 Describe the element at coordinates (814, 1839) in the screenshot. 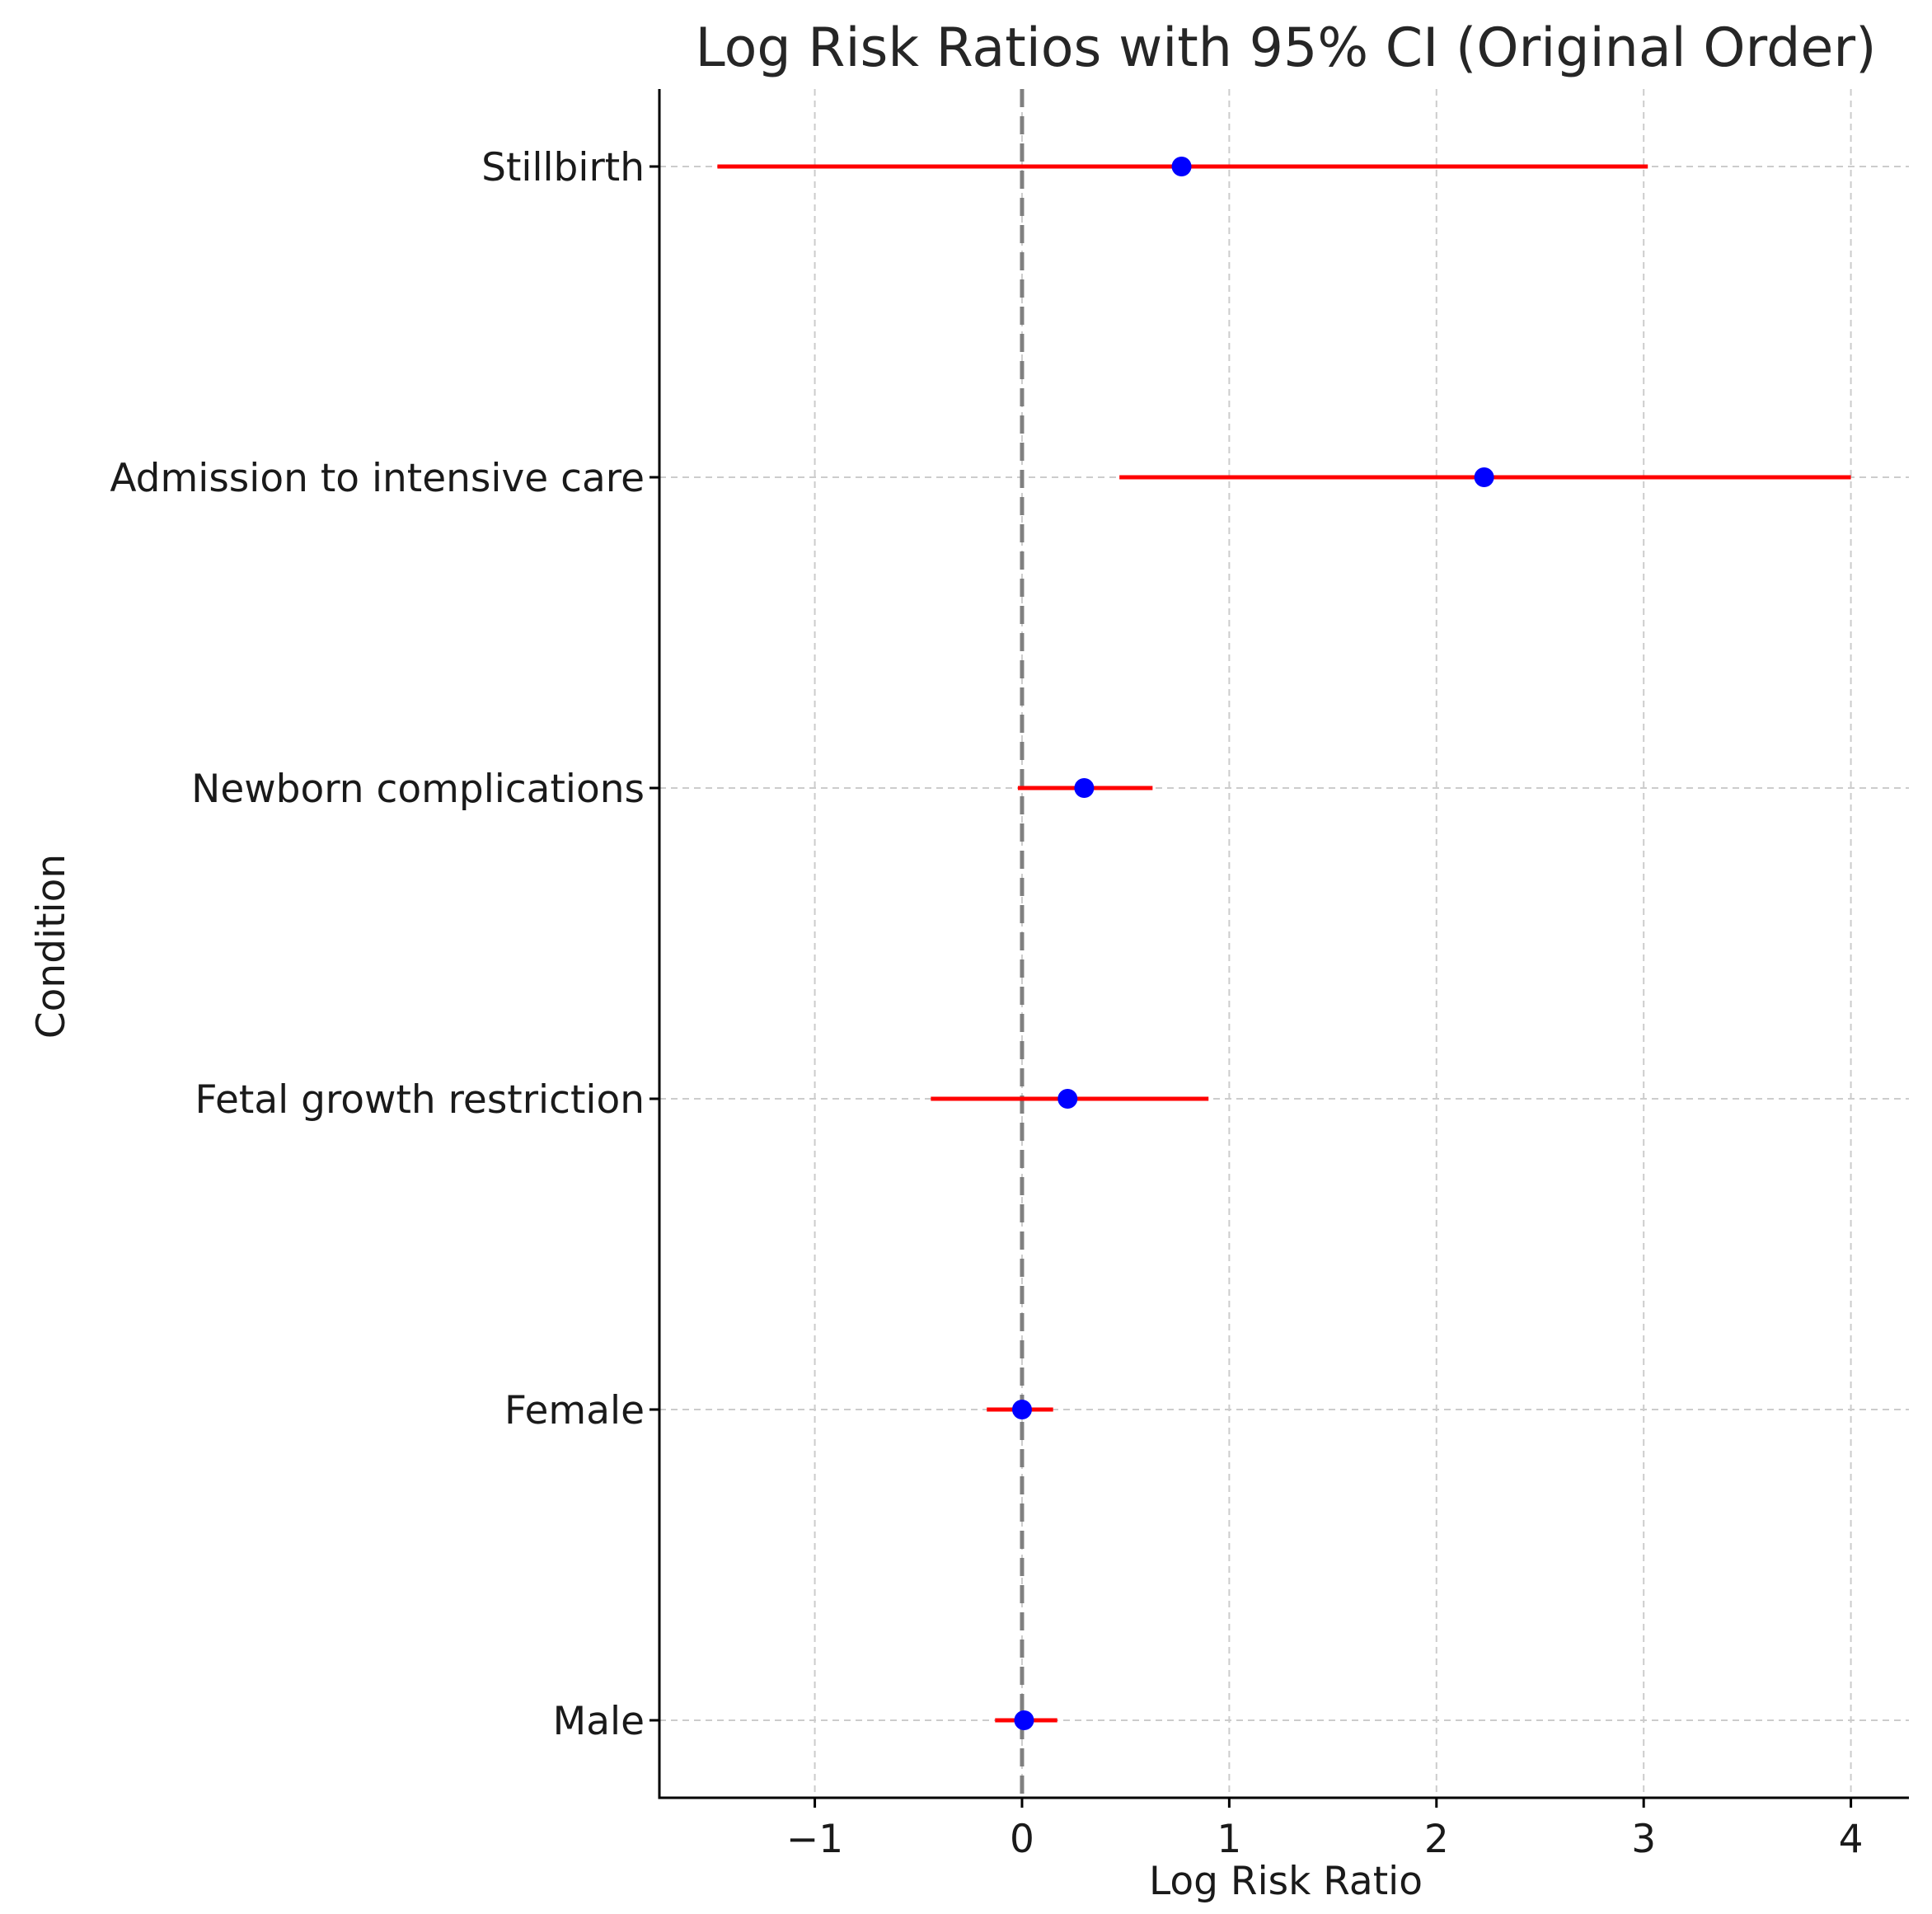

I see `x-tick-label: −1` at that location.